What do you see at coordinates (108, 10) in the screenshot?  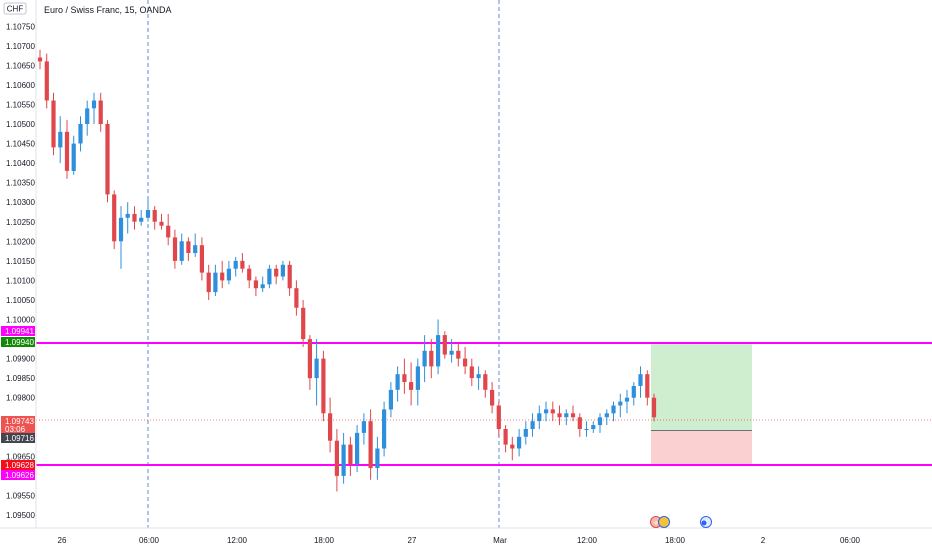 I see `chart-title: Euro / Swiss Franc, 15, OANDA` at bounding box center [108, 10].